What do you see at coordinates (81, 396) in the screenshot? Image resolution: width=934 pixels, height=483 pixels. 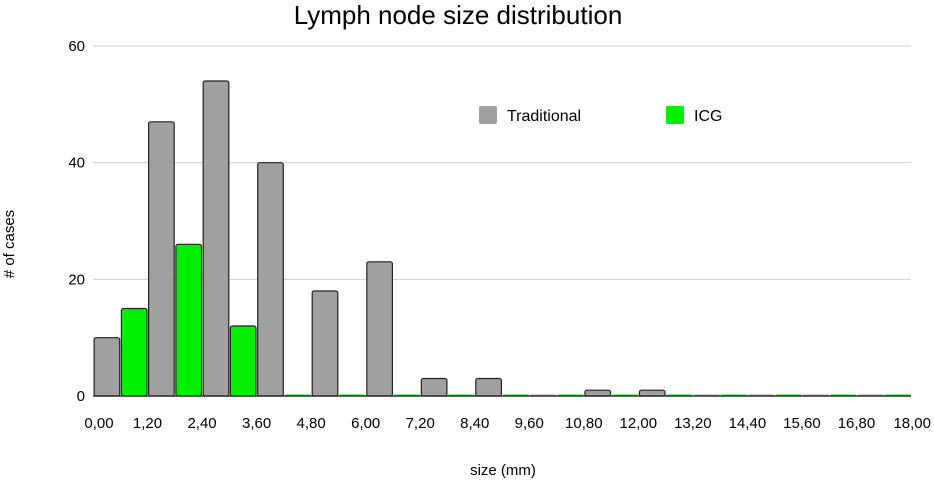 I see `y-tick-label: 0` at bounding box center [81, 396].